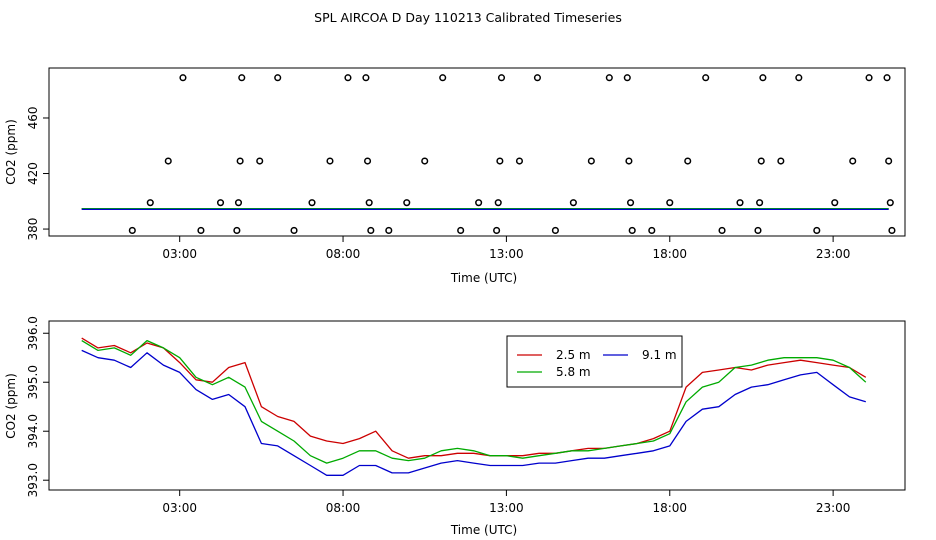 The image size is (936, 540). What do you see at coordinates (37, 406) in the screenshot?
I see `y-axis-bottom: 393.0 394.0 395.0 396.0` at bounding box center [37, 406].